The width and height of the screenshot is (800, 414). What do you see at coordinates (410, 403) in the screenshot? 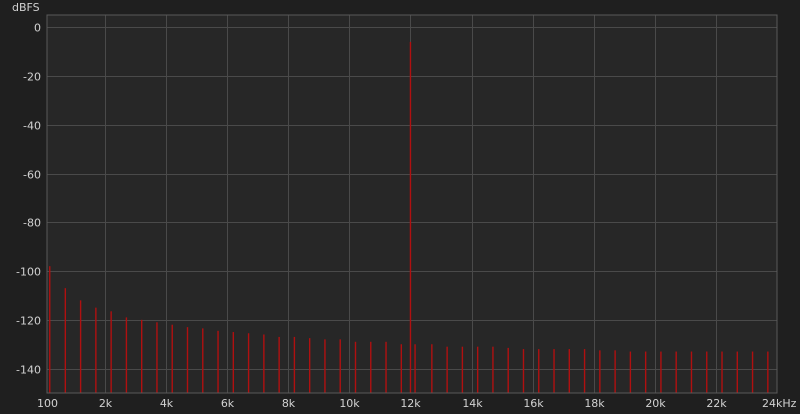
I see `x-tick-label: 12k` at bounding box center [410, 403].